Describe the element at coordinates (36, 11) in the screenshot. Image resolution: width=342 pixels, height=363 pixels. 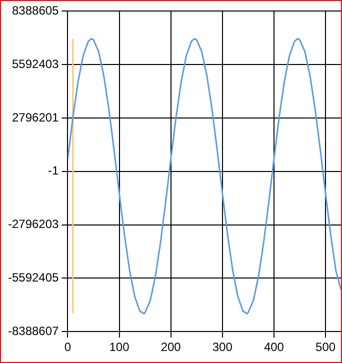
I see `y-tick-label: 8388605` at that location.